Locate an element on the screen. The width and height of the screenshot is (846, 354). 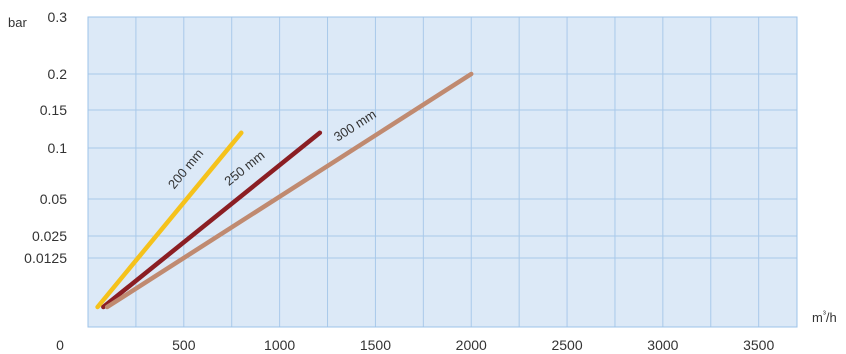
y-tick-label: 0.15 is located at coordinates (53, 110).